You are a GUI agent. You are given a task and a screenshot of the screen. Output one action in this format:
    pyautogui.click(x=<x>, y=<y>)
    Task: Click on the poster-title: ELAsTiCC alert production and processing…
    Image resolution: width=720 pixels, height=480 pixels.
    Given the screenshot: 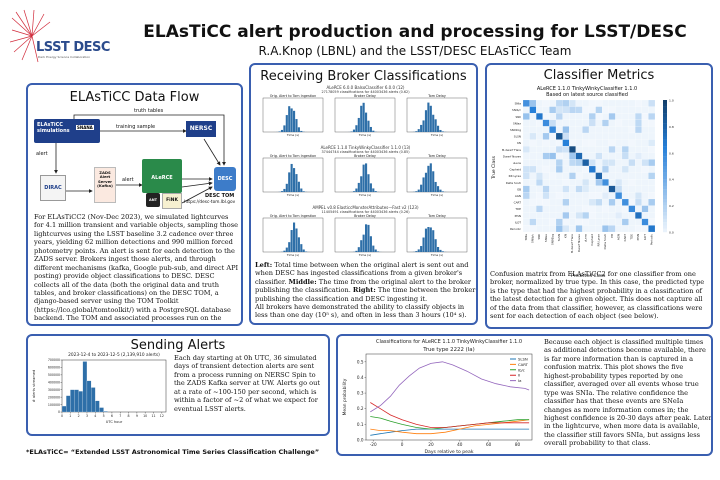 What is the action you would take?
    pyautogui.click(x=415, y=32)
    